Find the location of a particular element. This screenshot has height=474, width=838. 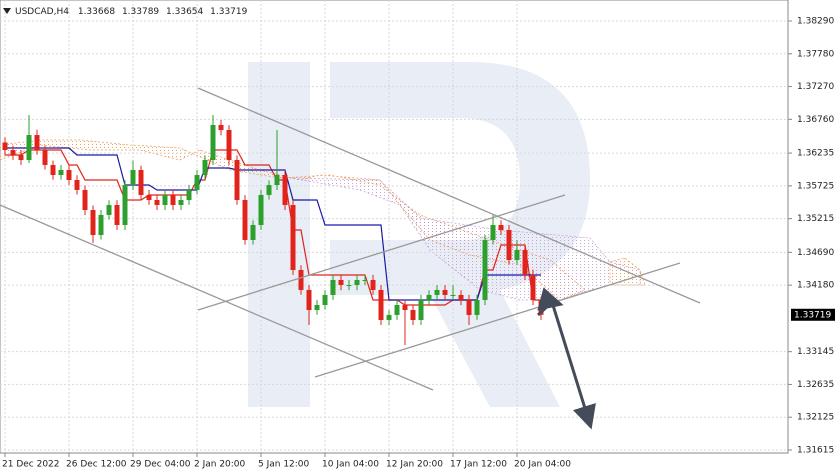

last-price-box is located at coordinates (813, 314).